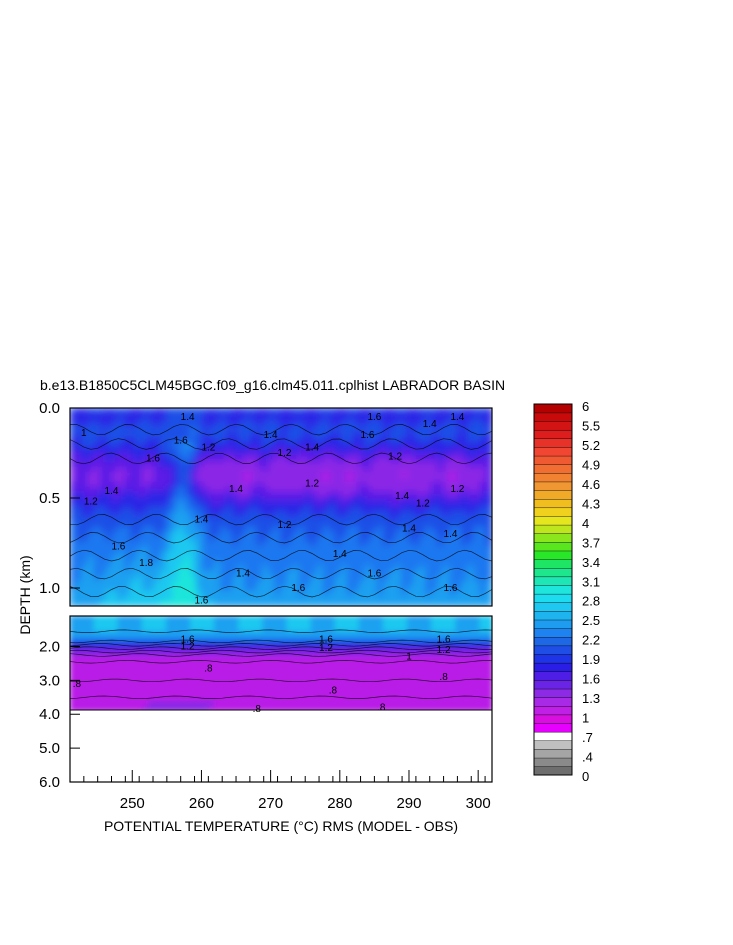  What do you see at coordinates (591, 503) in the screenshot?
I see `colorbar-label: 4.3` at bounding box center [591, 503].